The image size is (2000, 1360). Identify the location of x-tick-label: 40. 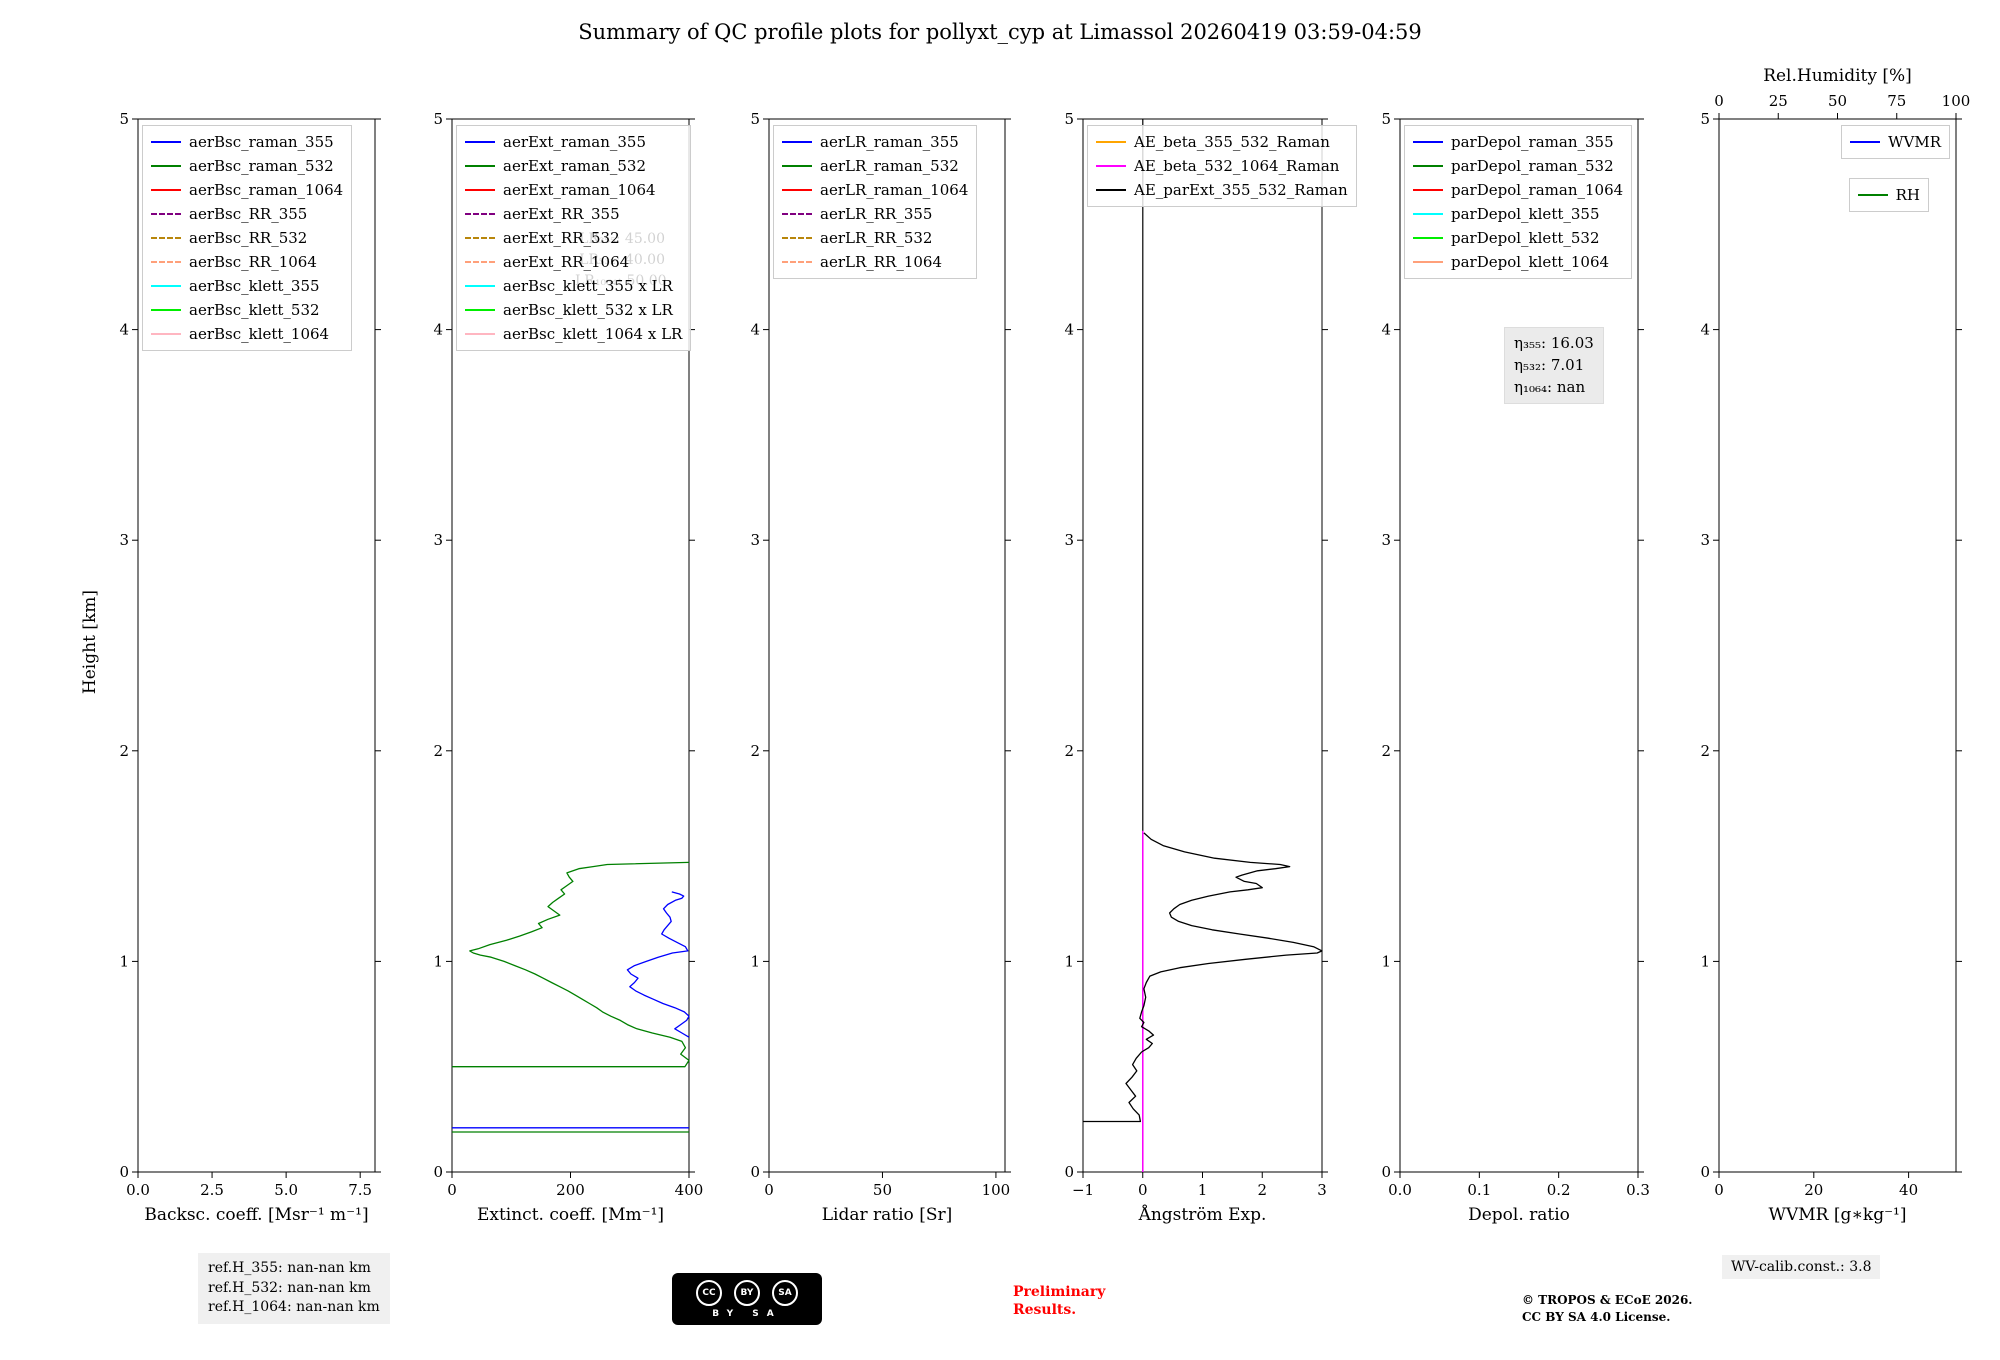
(1908, 1190).